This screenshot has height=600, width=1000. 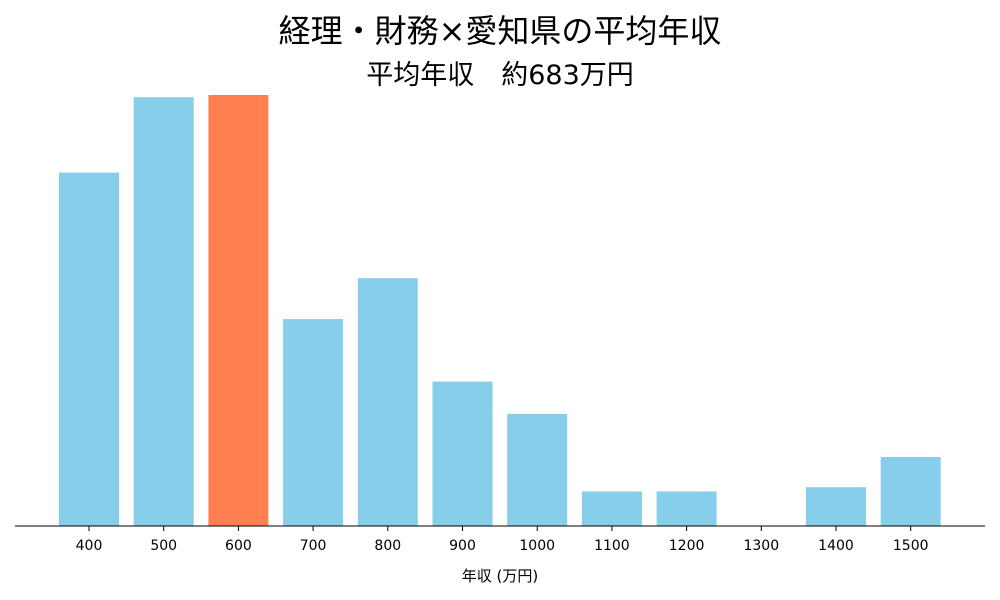 What do you see at coordinates (687, 546) in the screenshot?
I see `x-tick-label-1200: 1200` at bounding box center [687, 546].